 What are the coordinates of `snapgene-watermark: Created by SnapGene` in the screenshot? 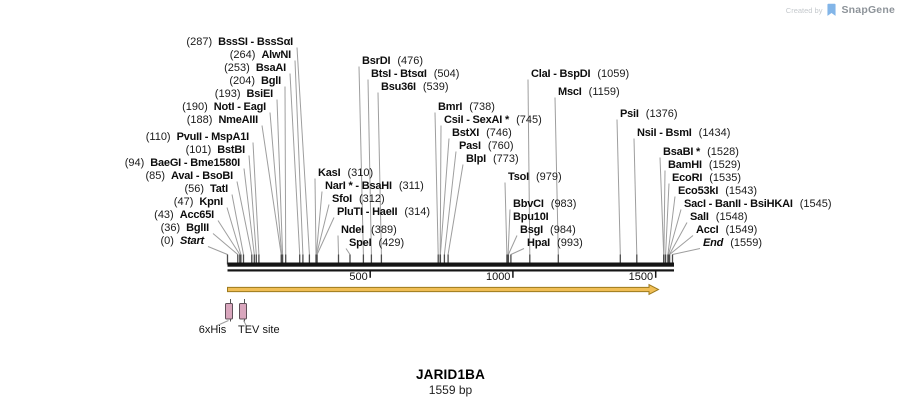 It's located at (840, 10).